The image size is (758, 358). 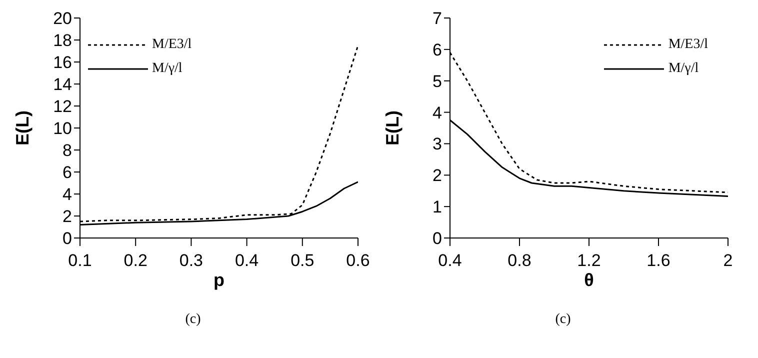 What do you see at coordinates (437, 81) in the screenshot?
I see `y-tick-label: 5` at bounding box center [437, 81].